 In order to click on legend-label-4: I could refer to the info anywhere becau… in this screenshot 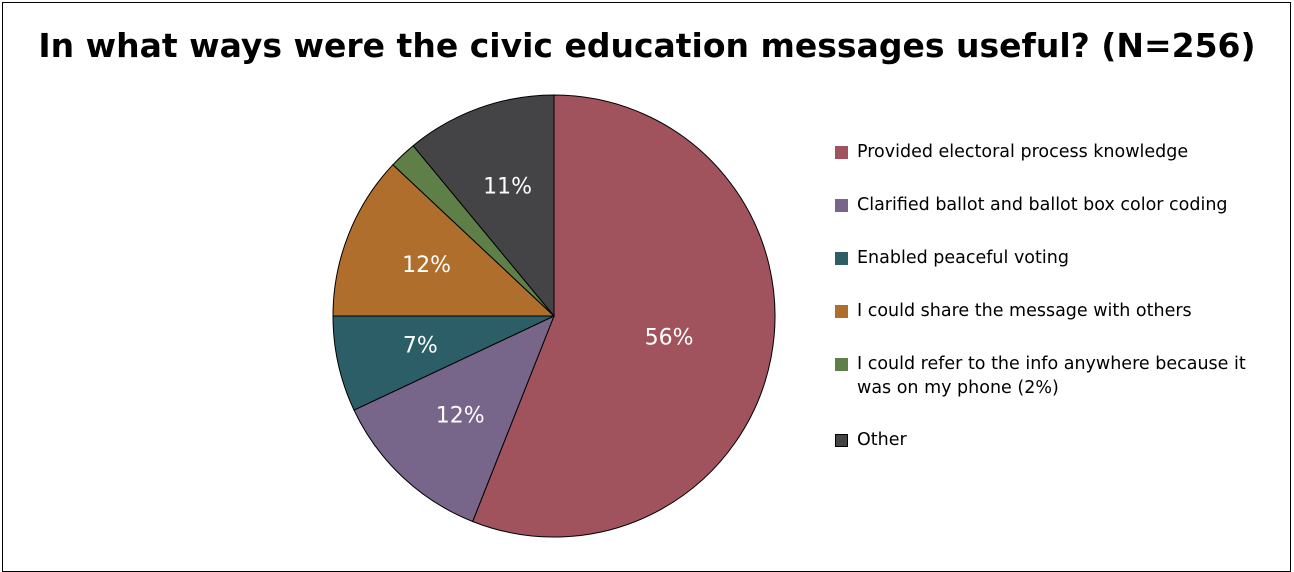, I will do `click(1051, 376)`.